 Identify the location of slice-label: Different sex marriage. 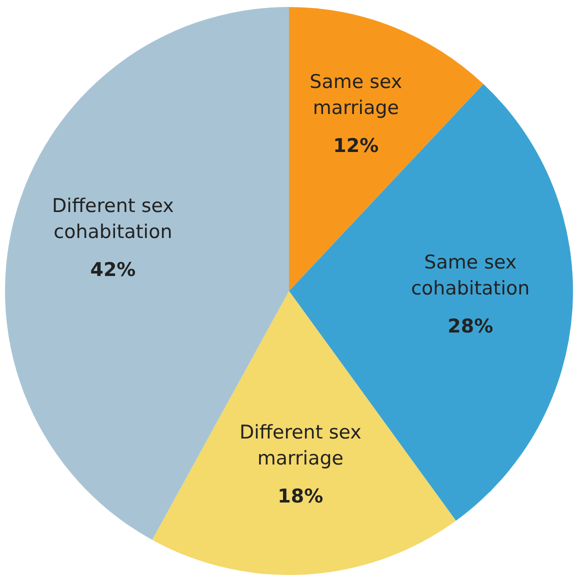
(301, 445).